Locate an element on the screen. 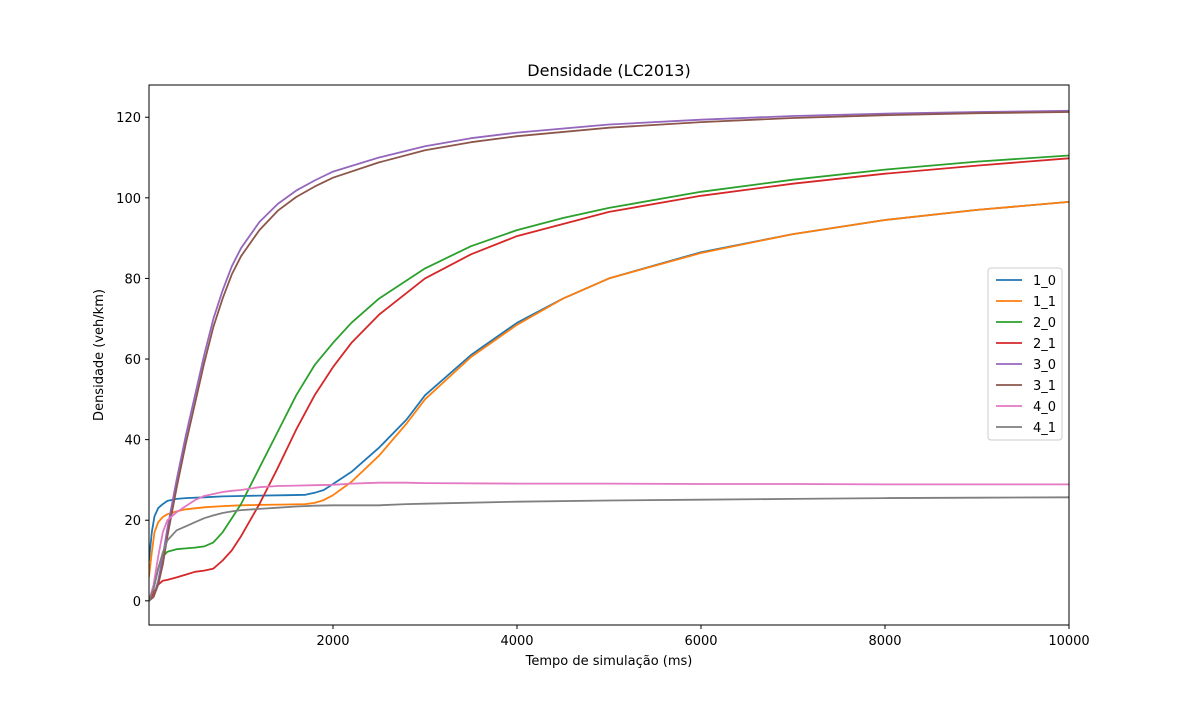  y-tick-label: 80 is located at coordinates (132, 279).